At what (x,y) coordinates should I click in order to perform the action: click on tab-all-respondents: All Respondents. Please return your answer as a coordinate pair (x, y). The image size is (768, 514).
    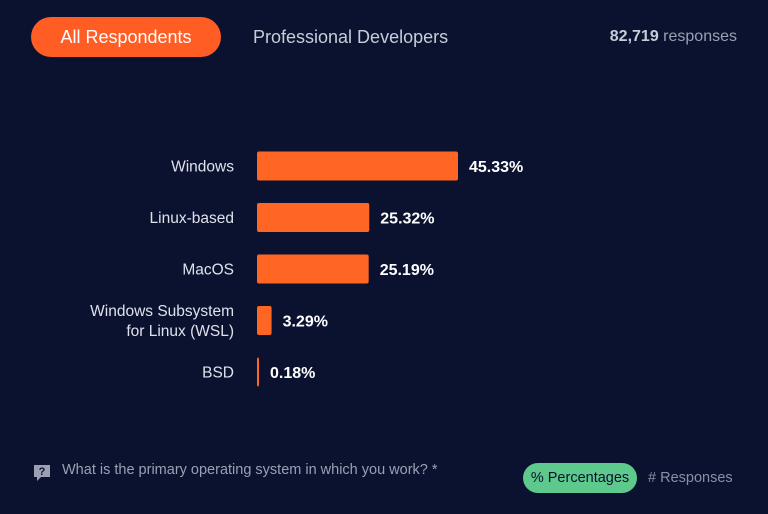
    Looking at the image, I should click on (126, 37).